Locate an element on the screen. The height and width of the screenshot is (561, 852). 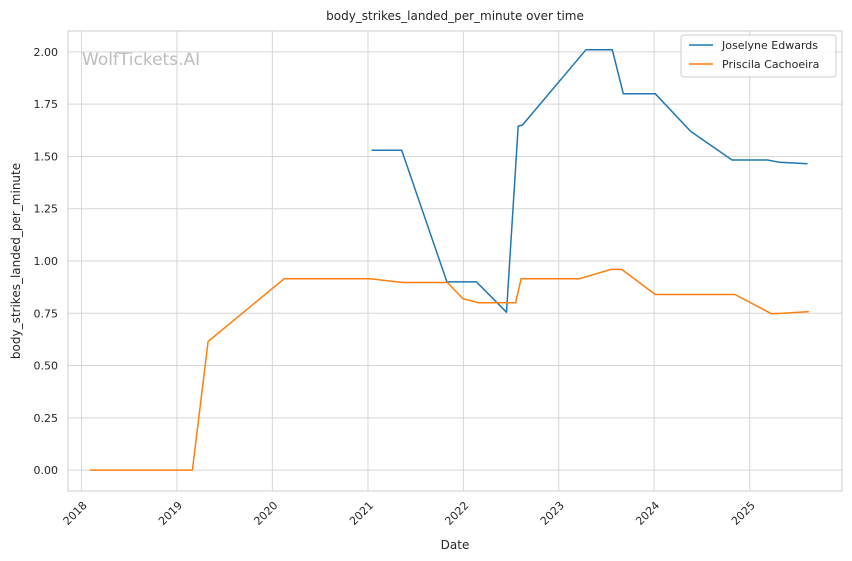
x-axis-title: Date is located at coordinates (455, 545).